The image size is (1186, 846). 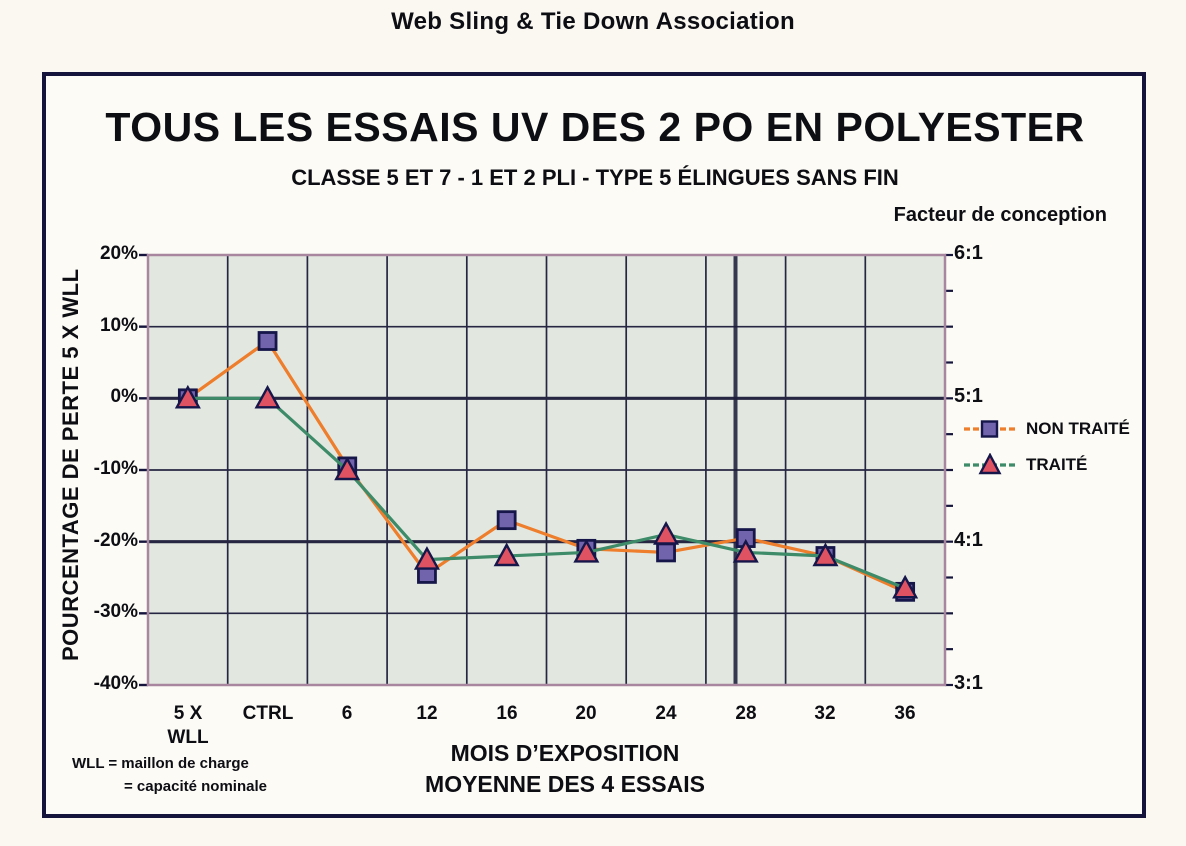 I want to click on x-axis-title-line2: MOYENNE DES 4 ESSAIS, so click(x=565, y=784).